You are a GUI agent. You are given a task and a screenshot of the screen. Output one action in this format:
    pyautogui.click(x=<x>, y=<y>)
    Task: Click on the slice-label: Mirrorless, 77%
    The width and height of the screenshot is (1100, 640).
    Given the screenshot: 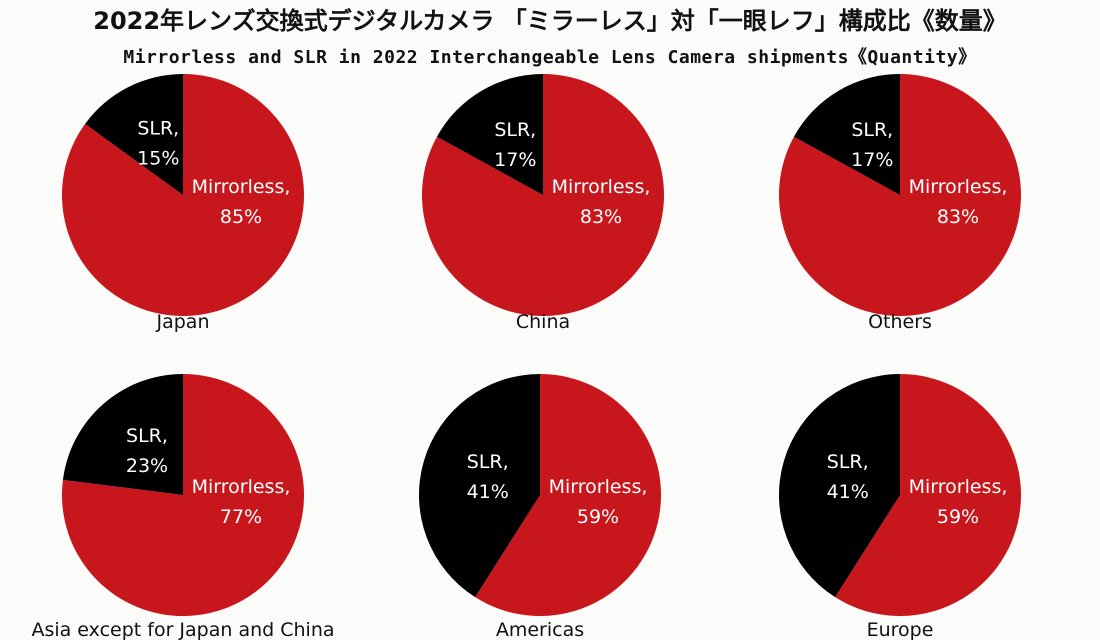 What is the action you would take?
    pyautogui.click(x=241, y=502)
    